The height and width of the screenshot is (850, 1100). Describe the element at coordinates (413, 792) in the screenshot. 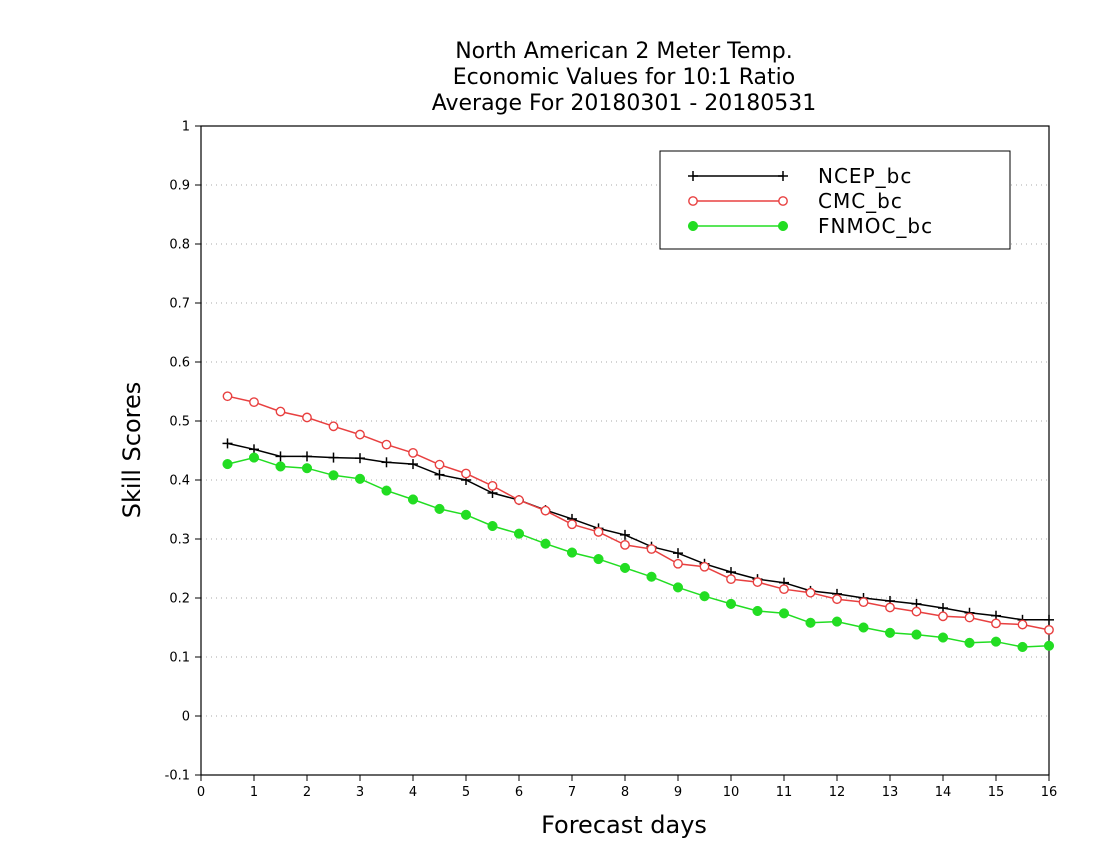

I see `x-tick-label: 4` at that location.